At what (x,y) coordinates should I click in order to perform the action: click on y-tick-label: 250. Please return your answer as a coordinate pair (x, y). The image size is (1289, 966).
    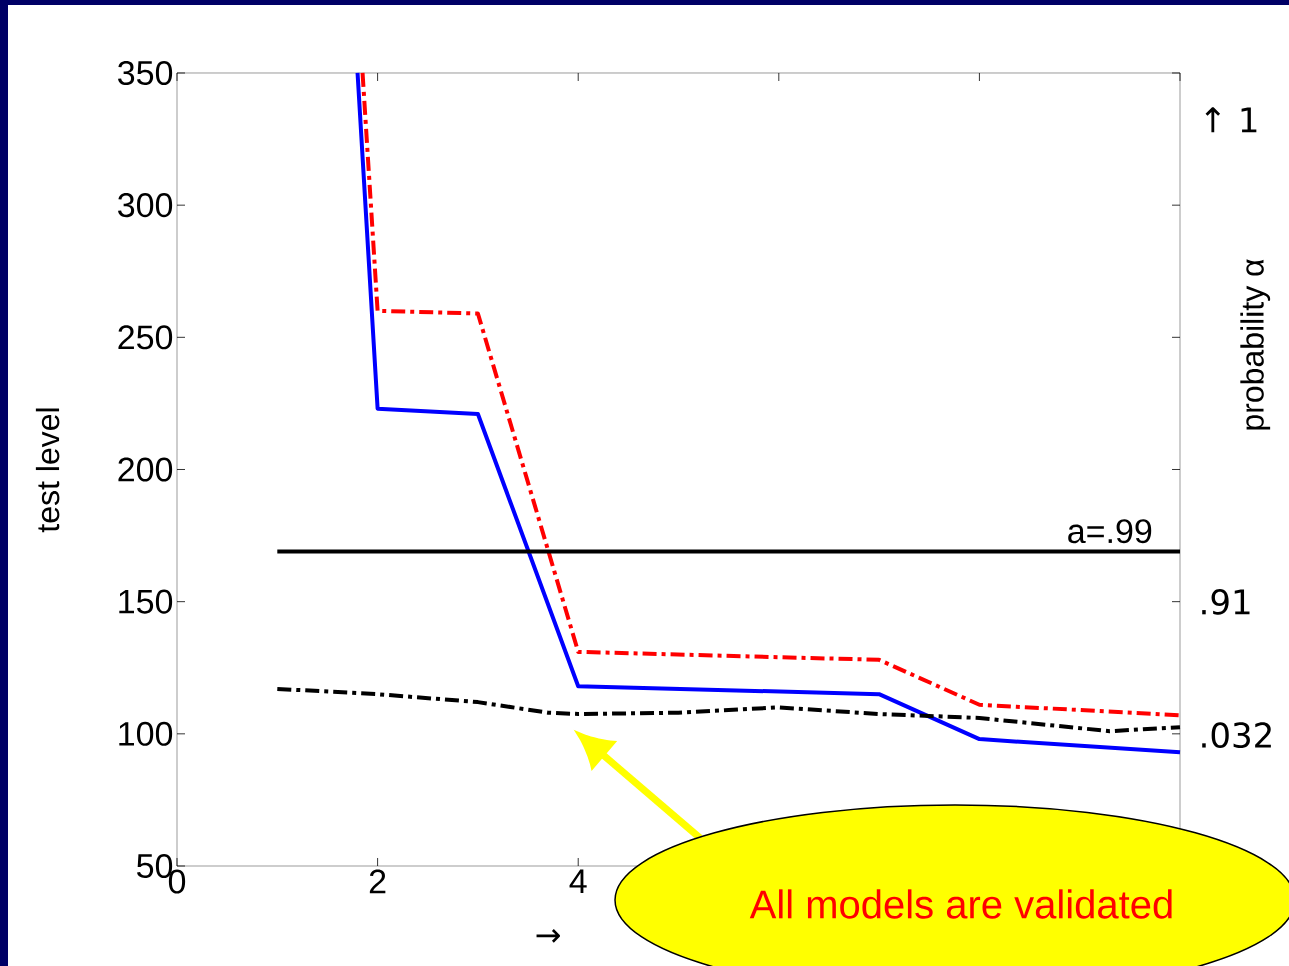
    Looking at the image, I should click on (145, 337).